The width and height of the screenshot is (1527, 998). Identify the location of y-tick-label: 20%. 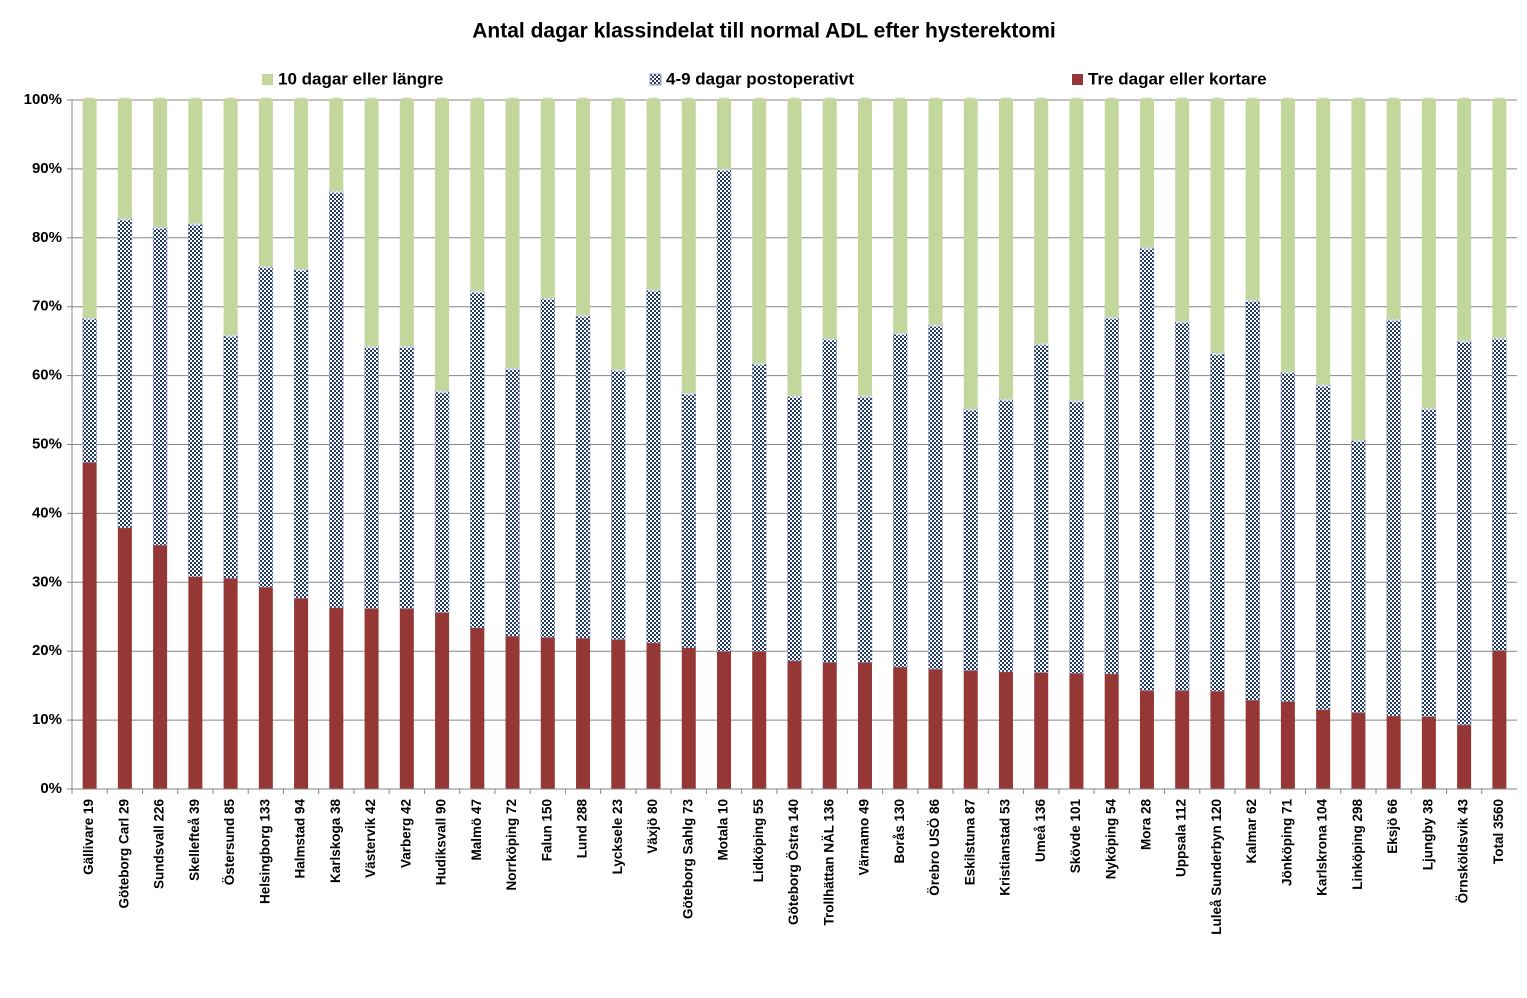
(47, 650).